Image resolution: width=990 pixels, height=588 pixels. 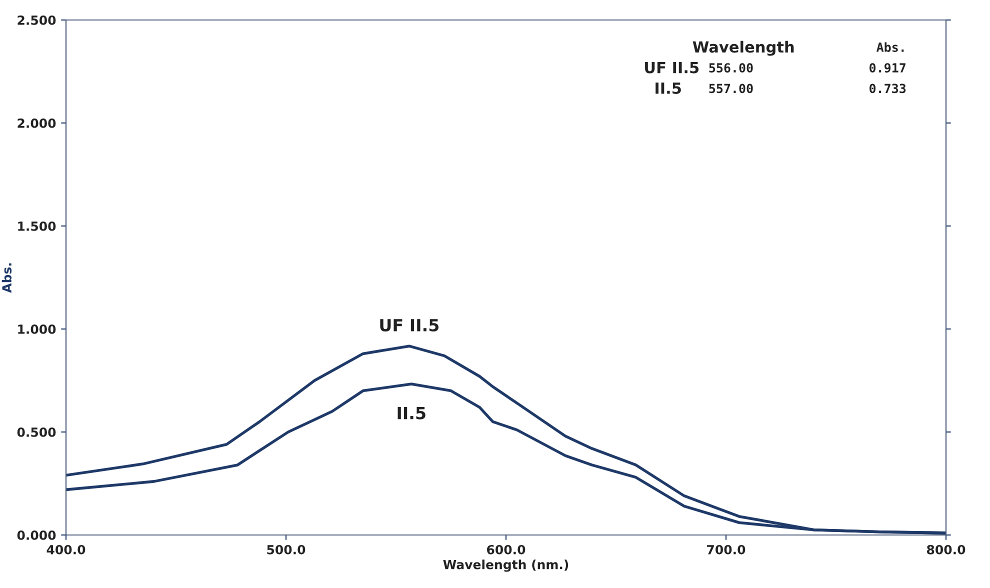 I want to click on y-tick-label: 1.000, so click(x=37, y=329).